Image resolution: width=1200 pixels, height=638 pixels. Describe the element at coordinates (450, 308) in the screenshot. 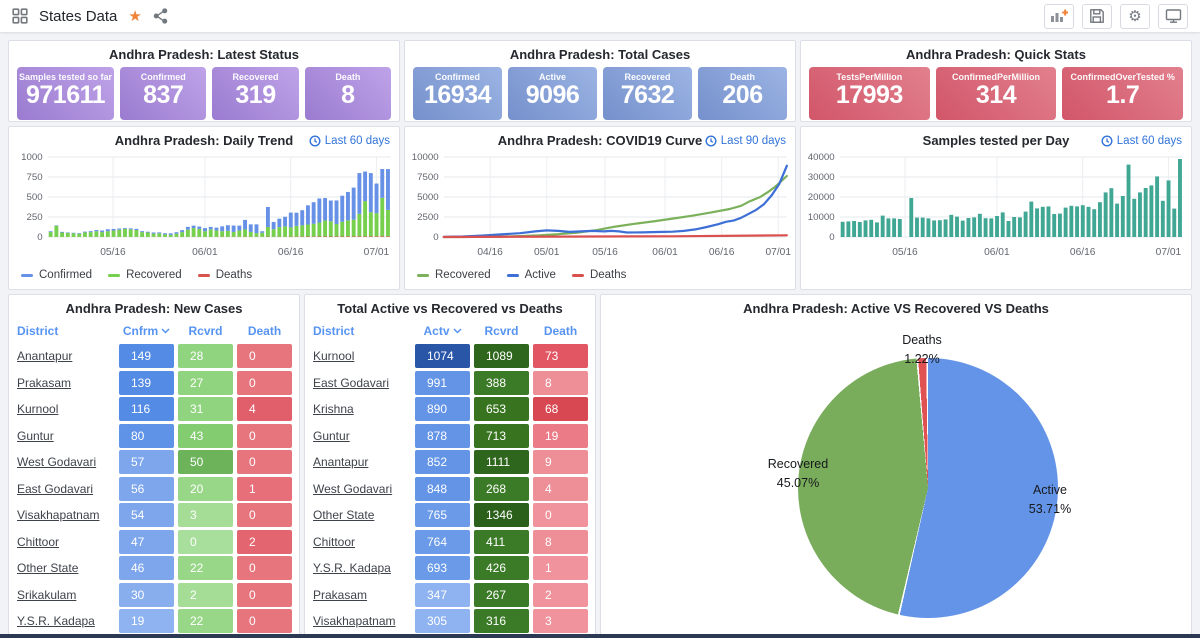

I see `panel-title: Total Active vs Recovered vs Deaths` at that location.